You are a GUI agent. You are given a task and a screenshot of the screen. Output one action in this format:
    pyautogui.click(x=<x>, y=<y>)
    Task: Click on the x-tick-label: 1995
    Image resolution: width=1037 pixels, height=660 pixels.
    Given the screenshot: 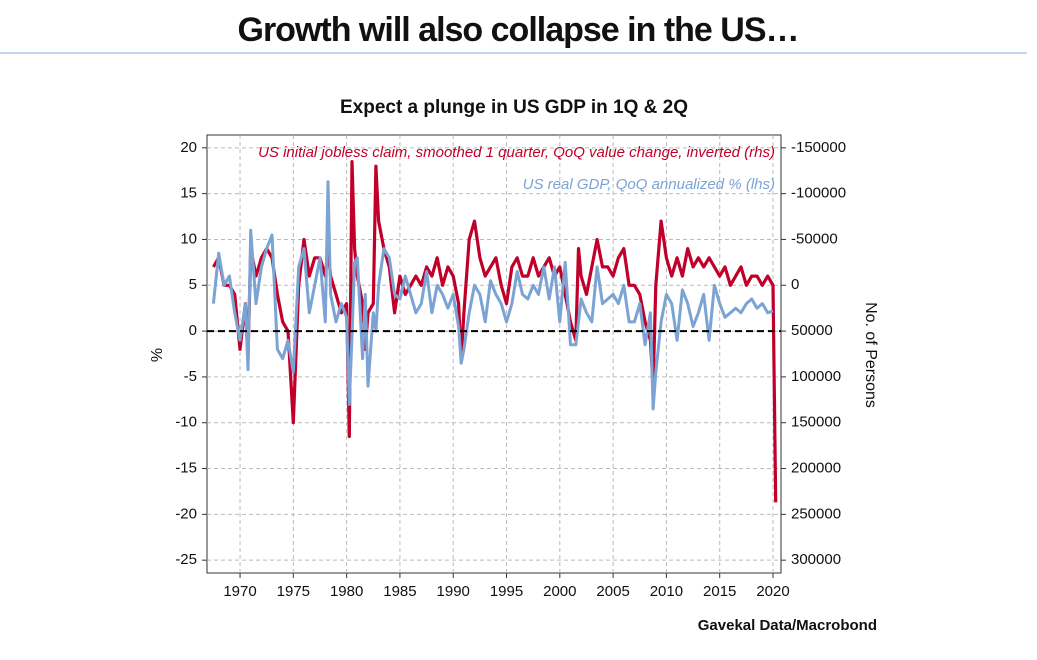 What is the action you would take?
    pyautogui.click(x=506, y=591)
    